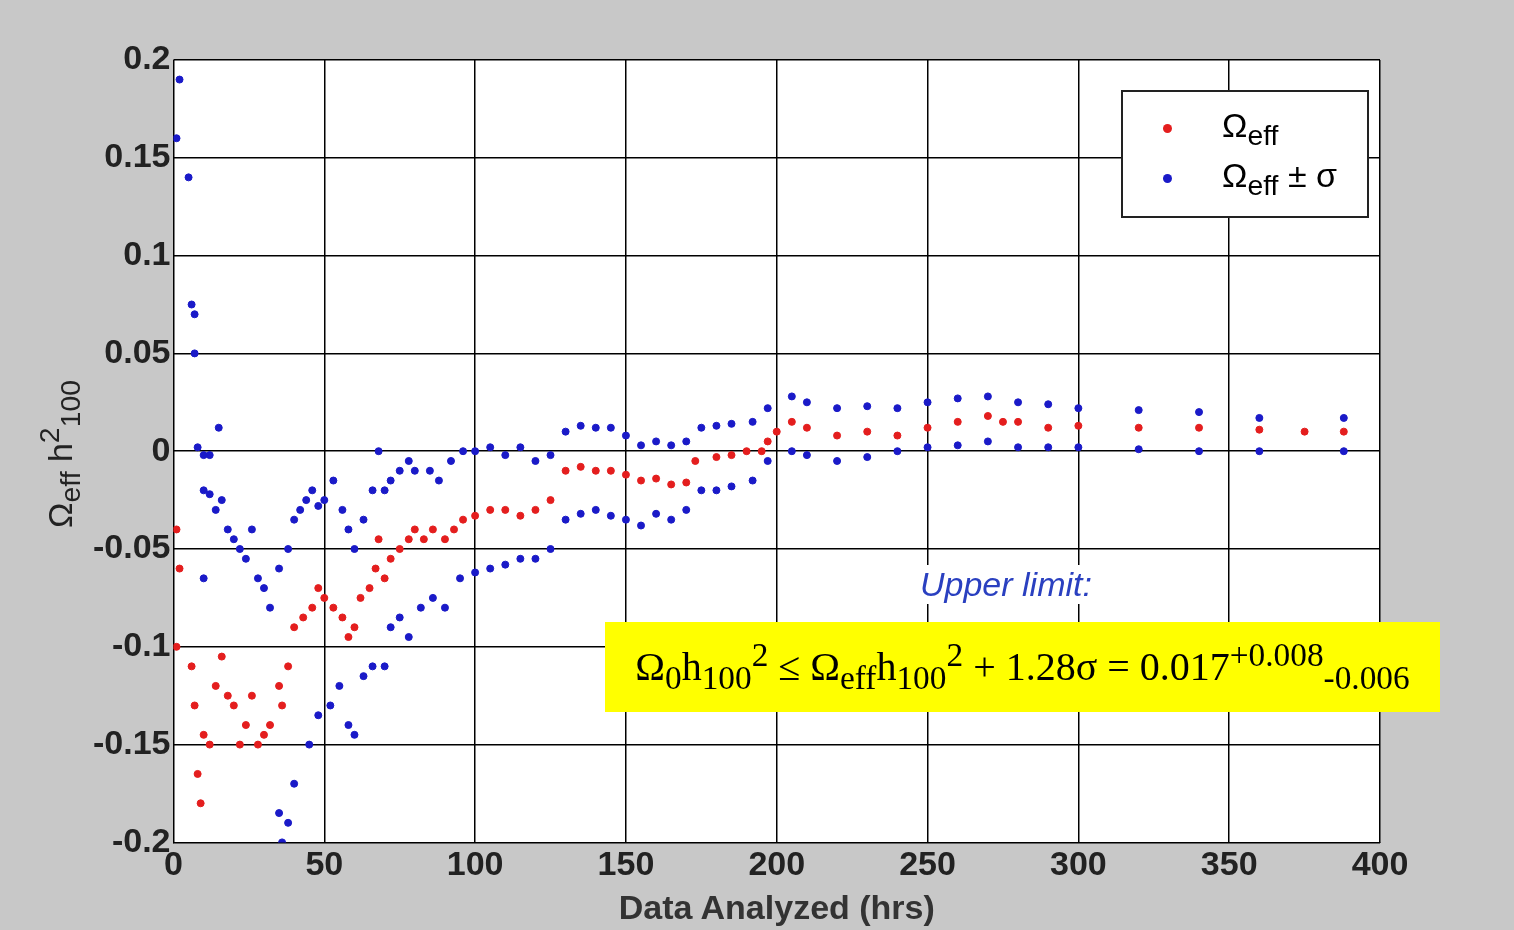  Describe the element at coordinates (161, 448) in the screenshot. I see `y-tick-label: 0` at that location.